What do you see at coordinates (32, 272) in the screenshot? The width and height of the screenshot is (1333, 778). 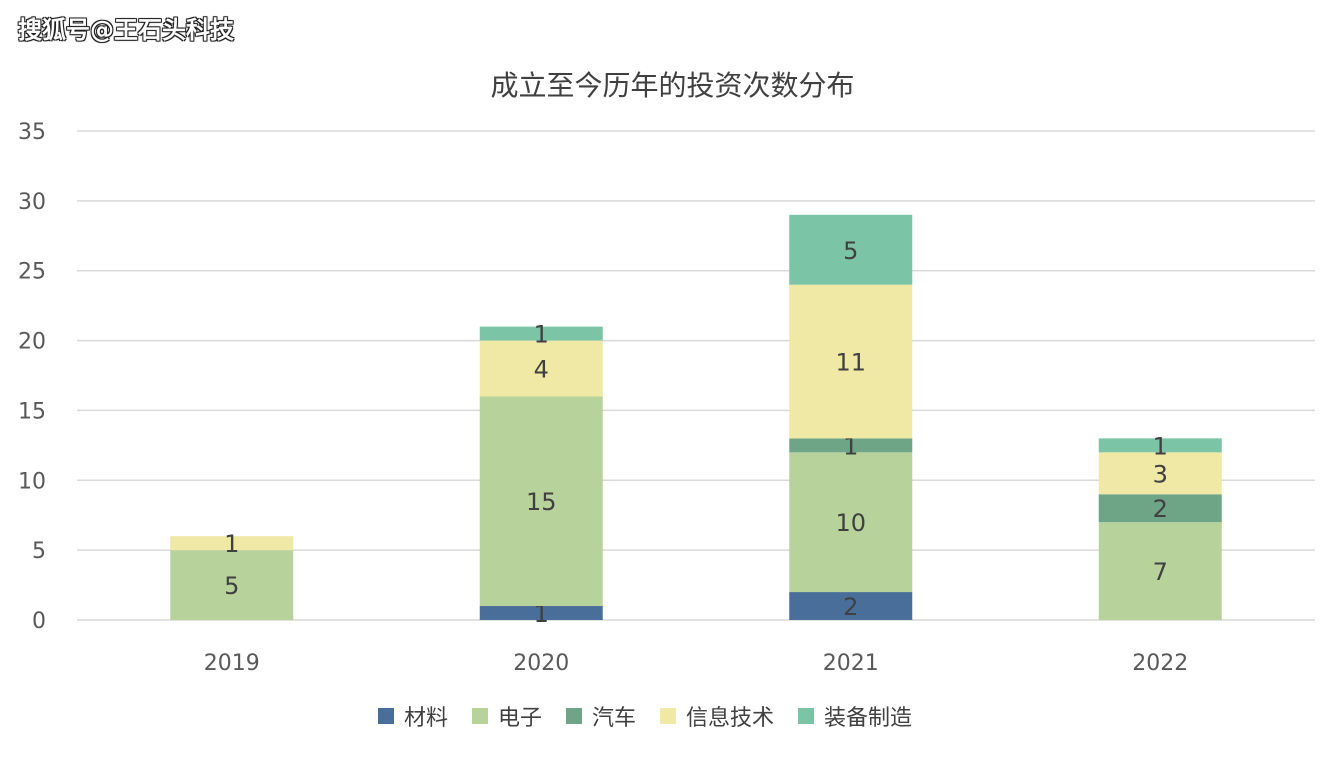 I see `y-tick-label: 25` at bounding box center [32, 272].